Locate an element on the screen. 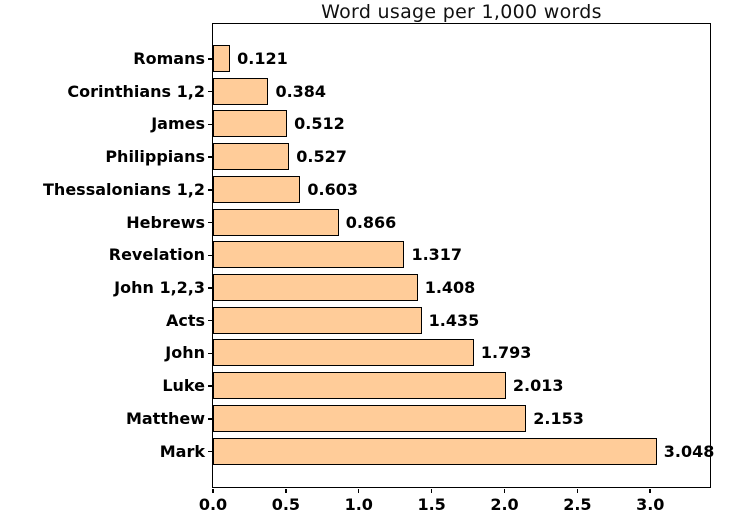 This screenshot has width=729, height=517. bar-row: 1.408 is located at coordinates (344, 287).